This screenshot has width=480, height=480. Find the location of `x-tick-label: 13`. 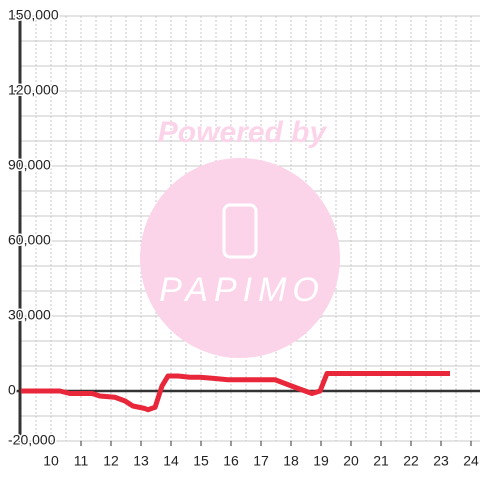

x-tick-label: 13 is located at coordinates (141, 461).